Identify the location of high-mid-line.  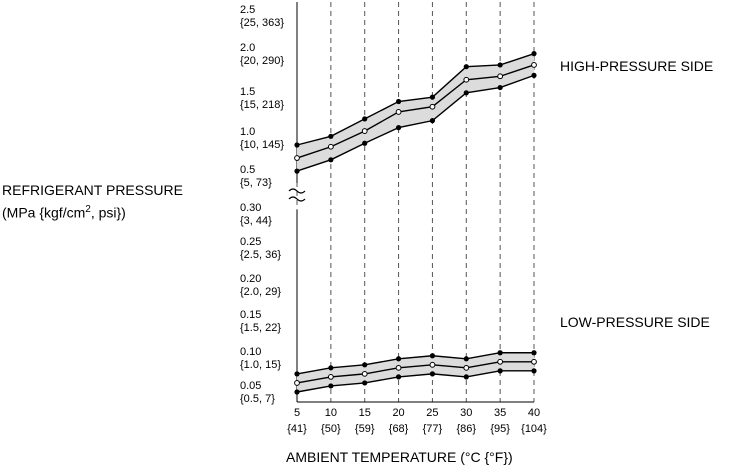
(415, 111).